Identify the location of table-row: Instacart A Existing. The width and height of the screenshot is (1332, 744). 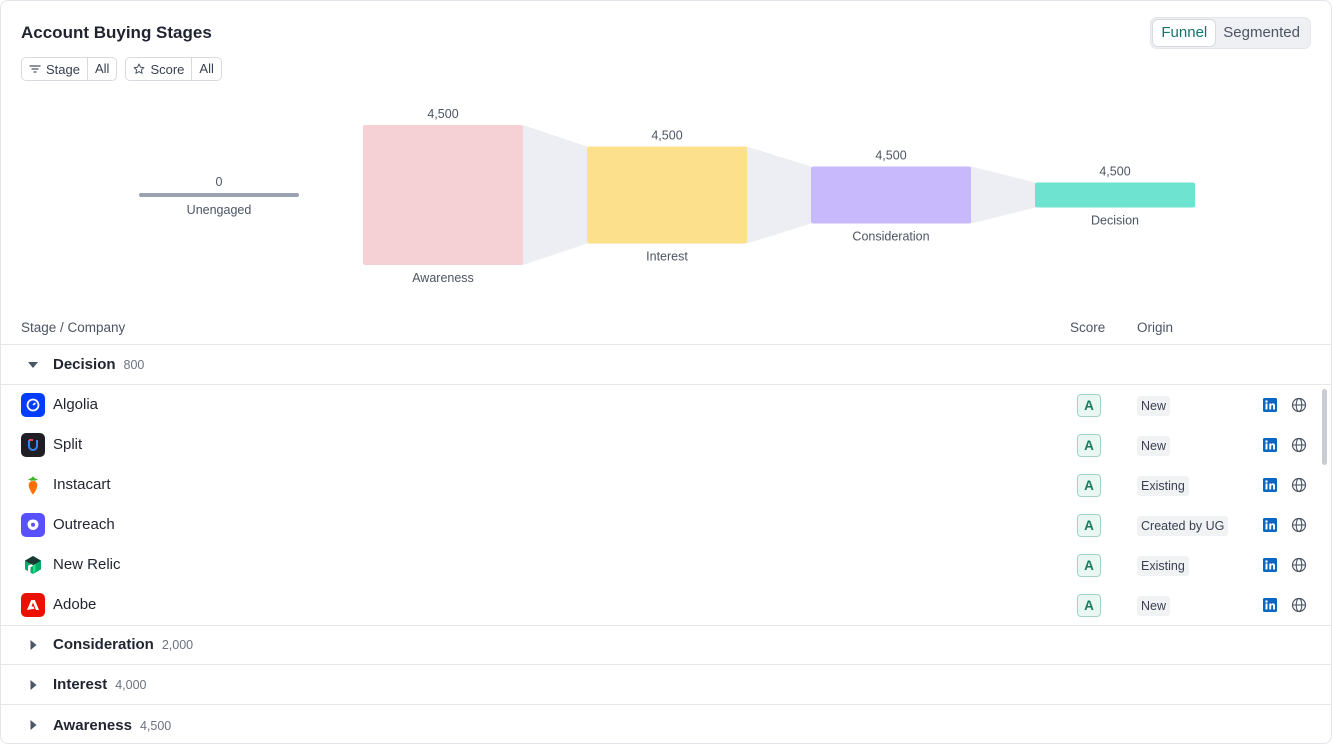
(661, 485).